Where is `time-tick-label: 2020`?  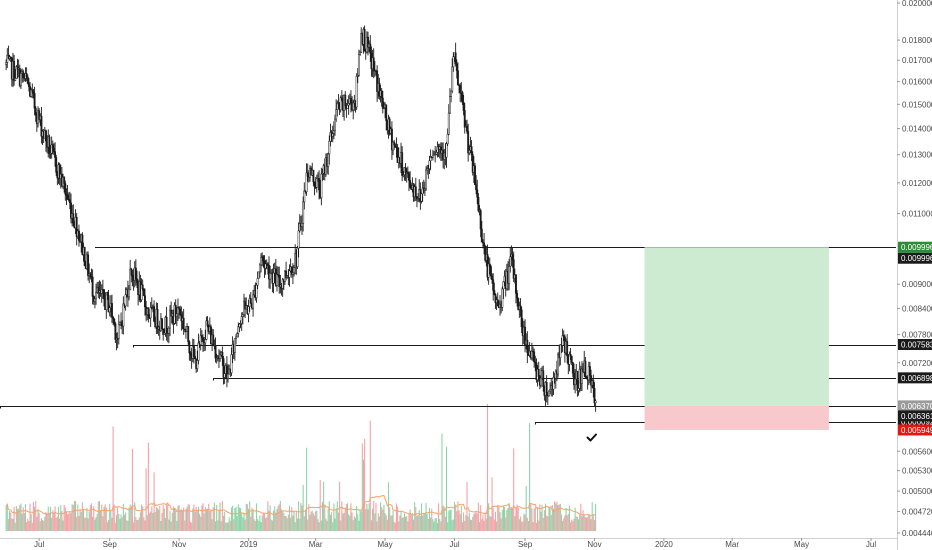
time-tick-label: 2020 is located at coordinates (664, 544).